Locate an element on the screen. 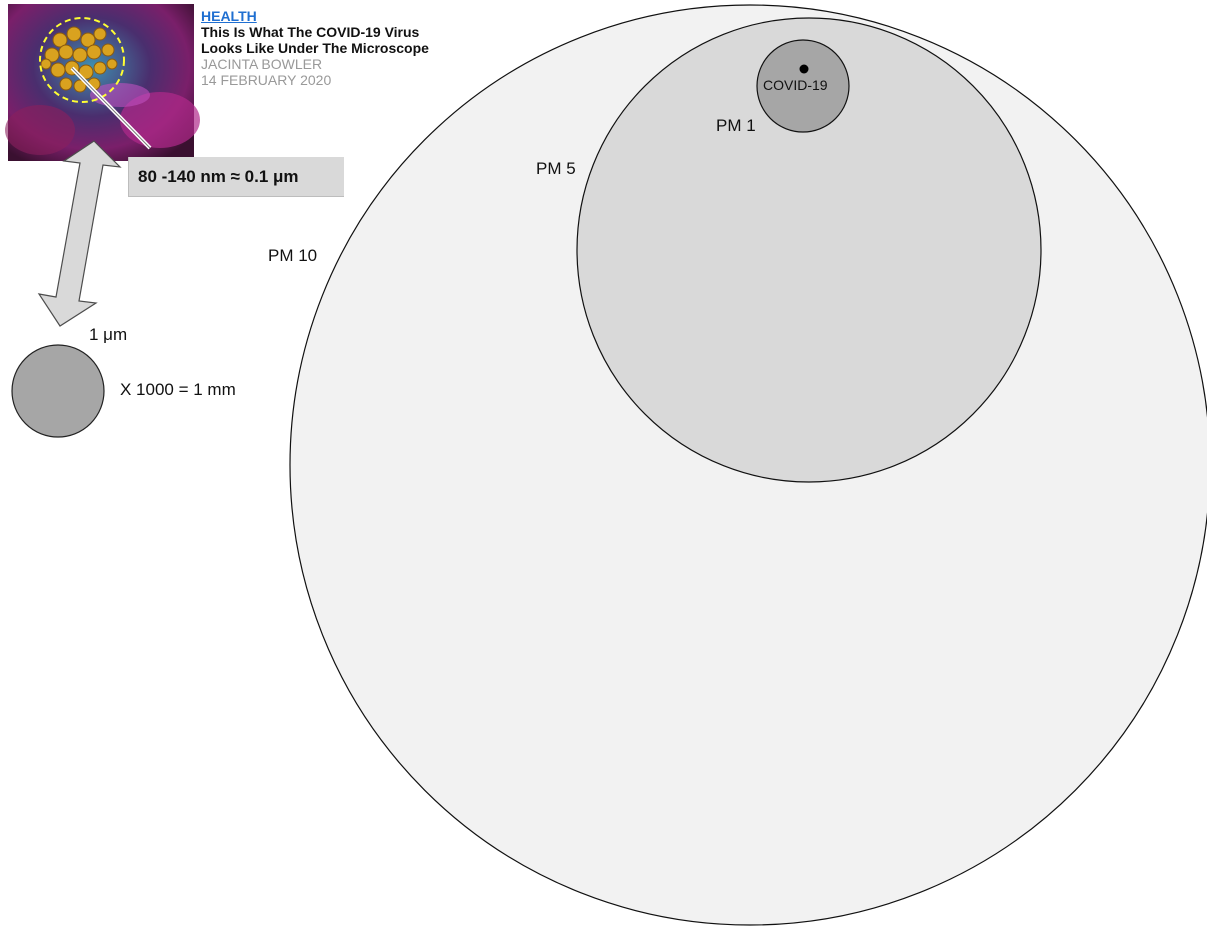 The height and width of the screenshot is (928, 1207). pm5-label: PM 5 is located at coordinates (556, 168).